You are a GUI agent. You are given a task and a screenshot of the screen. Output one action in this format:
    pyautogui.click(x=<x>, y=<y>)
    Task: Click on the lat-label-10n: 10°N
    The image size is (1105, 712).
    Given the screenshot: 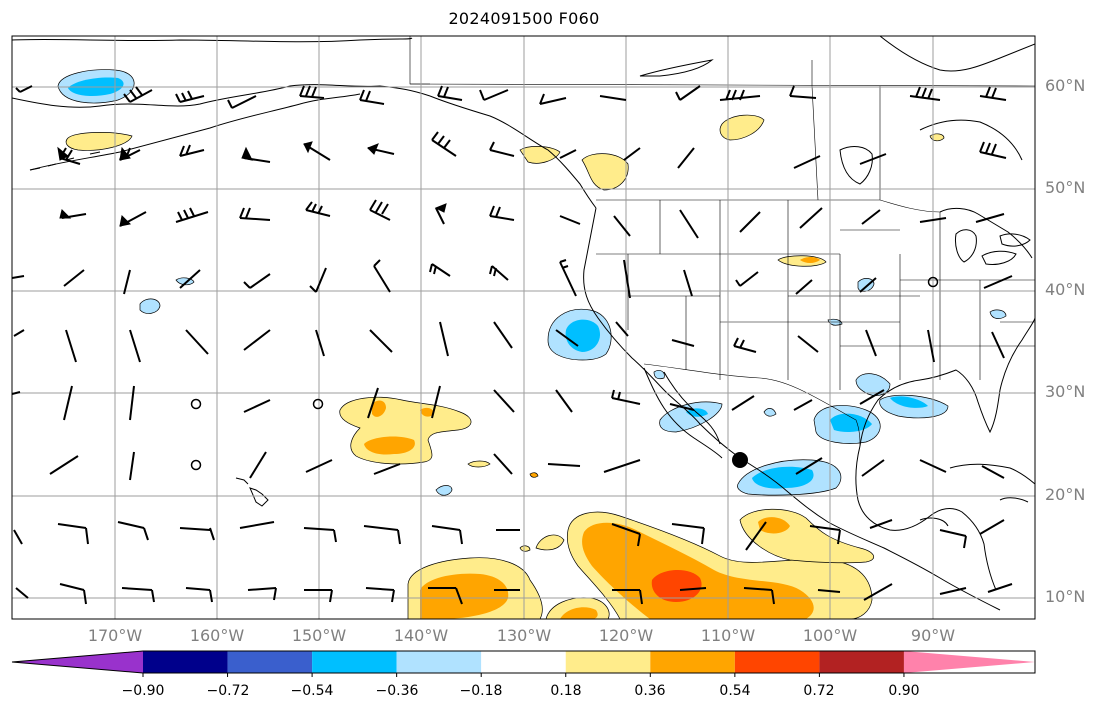 What is the action you would take?
    pyautogui.click(x=1065, y=596)
    